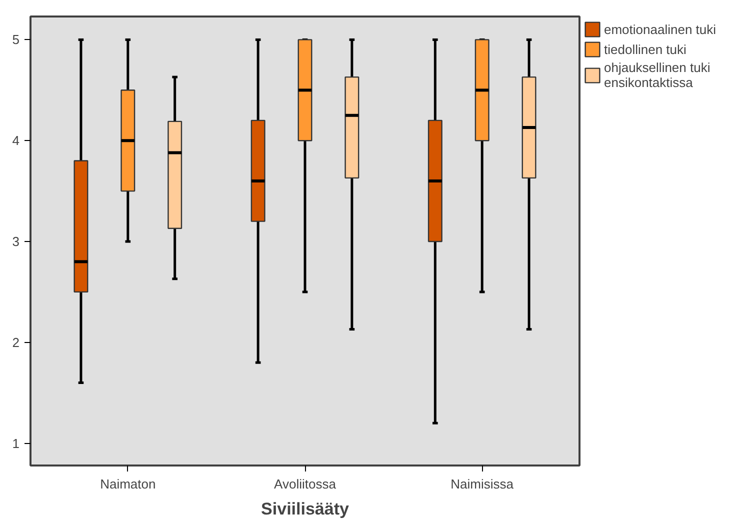 The width and height of the screenshot is (744, 532). What do you see at coordinates (660, 29) in the screenshot?
I see `legend-label: emotionaalinen tuki` at bounding box center [660, 29].